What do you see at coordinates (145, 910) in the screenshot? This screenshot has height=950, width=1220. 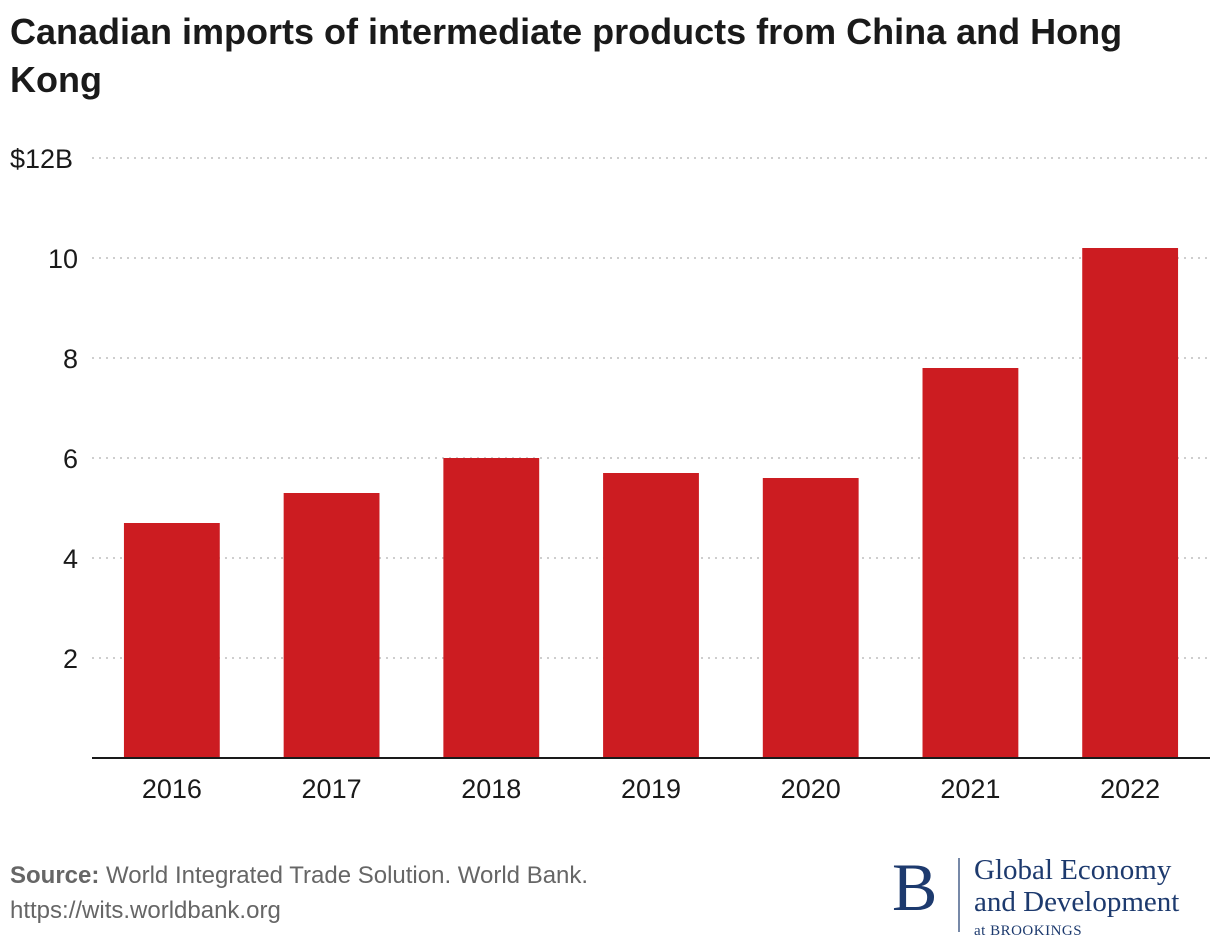 I see `source-url: https://wits.worldbank.org` at bounding box center [145, 910].